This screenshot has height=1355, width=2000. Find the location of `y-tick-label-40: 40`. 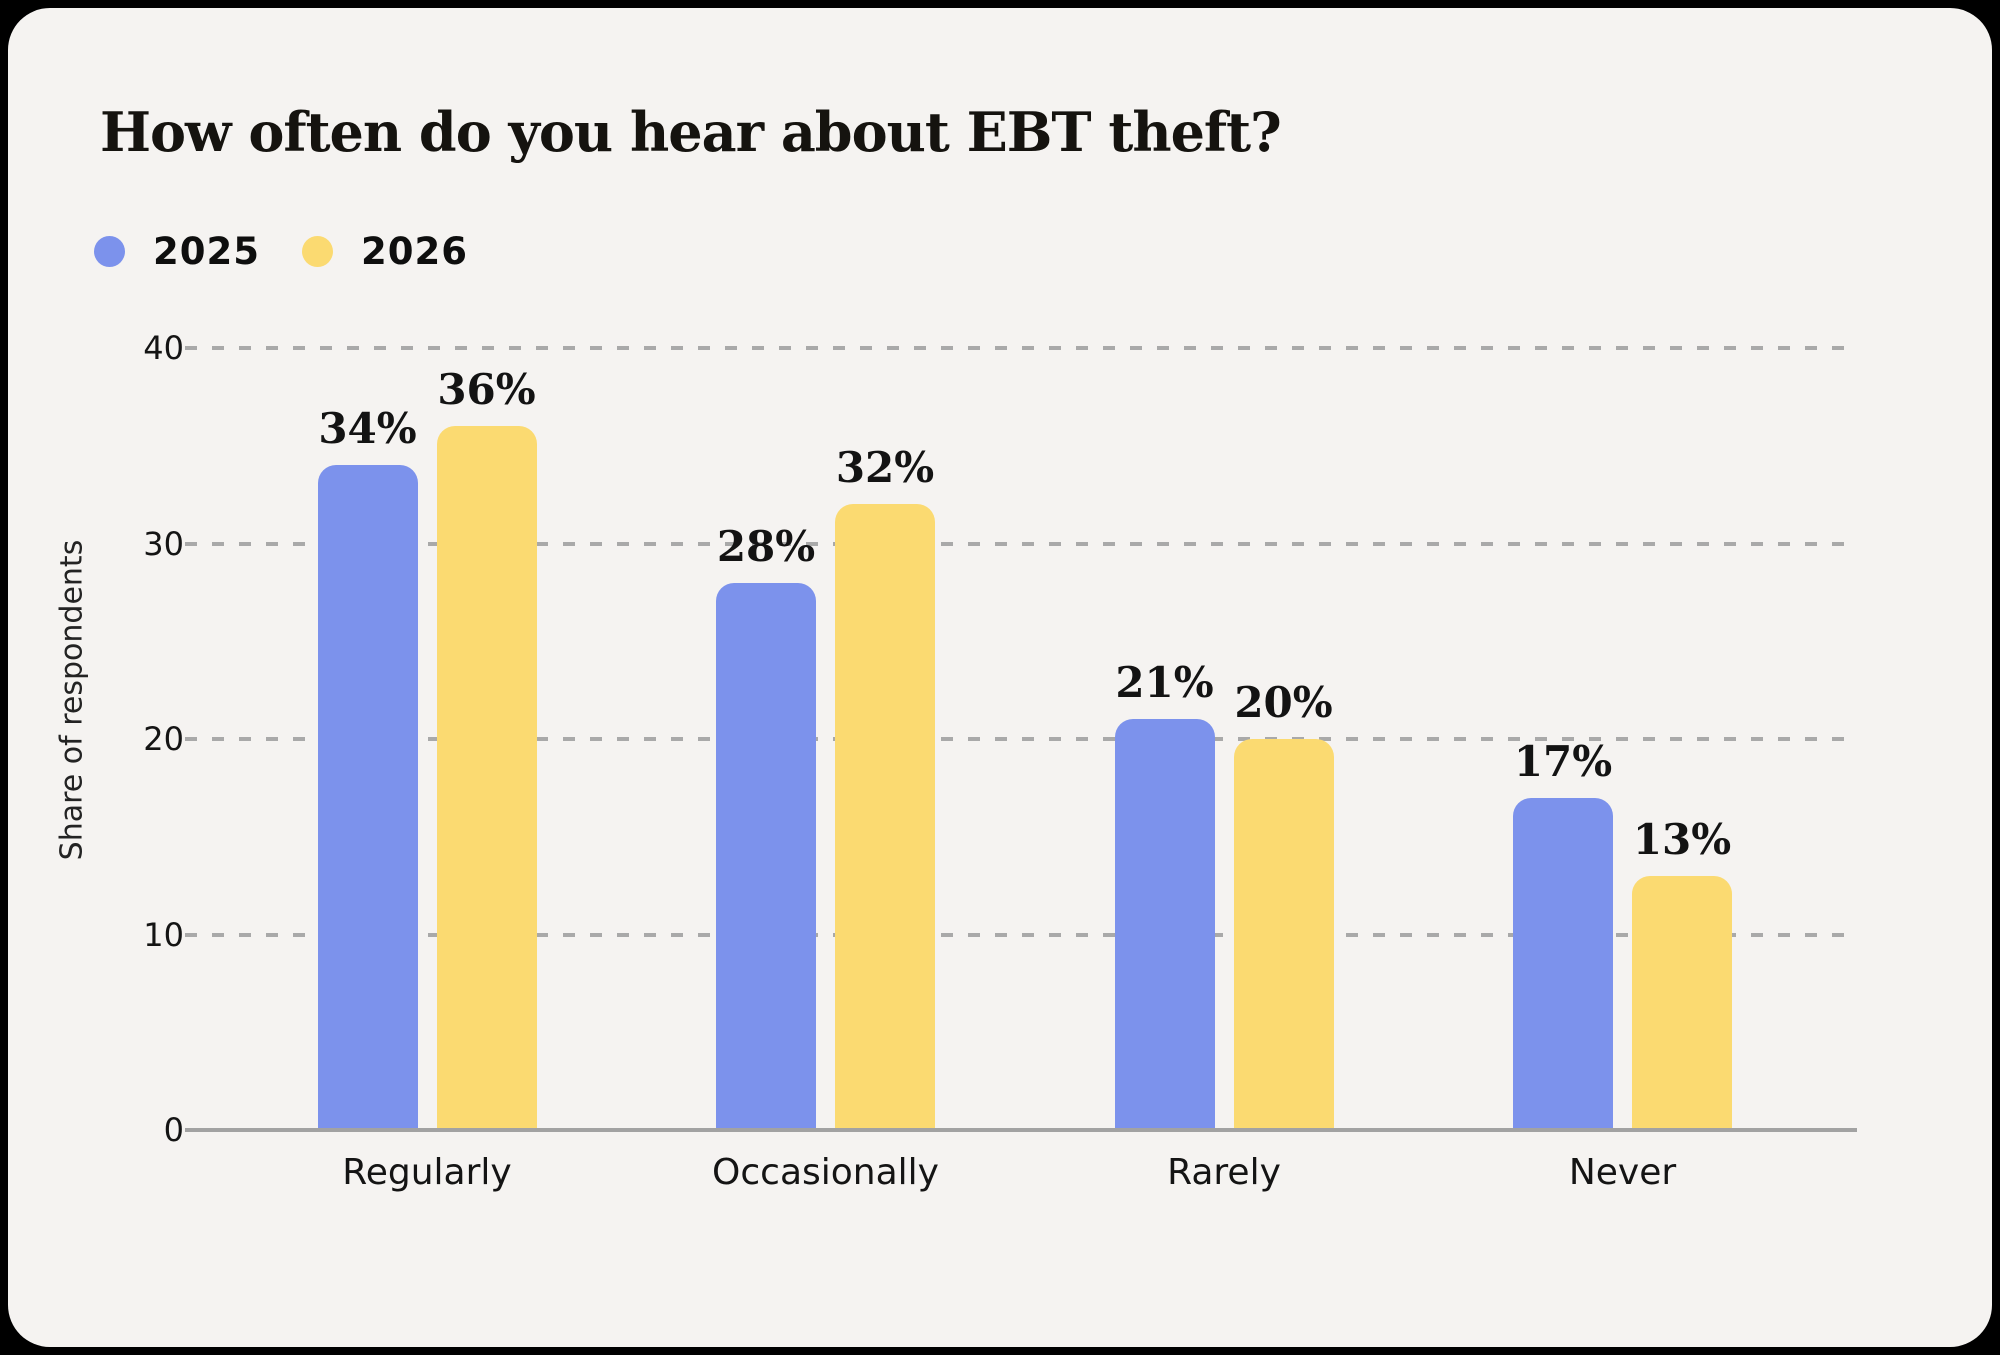

y-tick-label-40: 40 is located at coordinates (163, 348).